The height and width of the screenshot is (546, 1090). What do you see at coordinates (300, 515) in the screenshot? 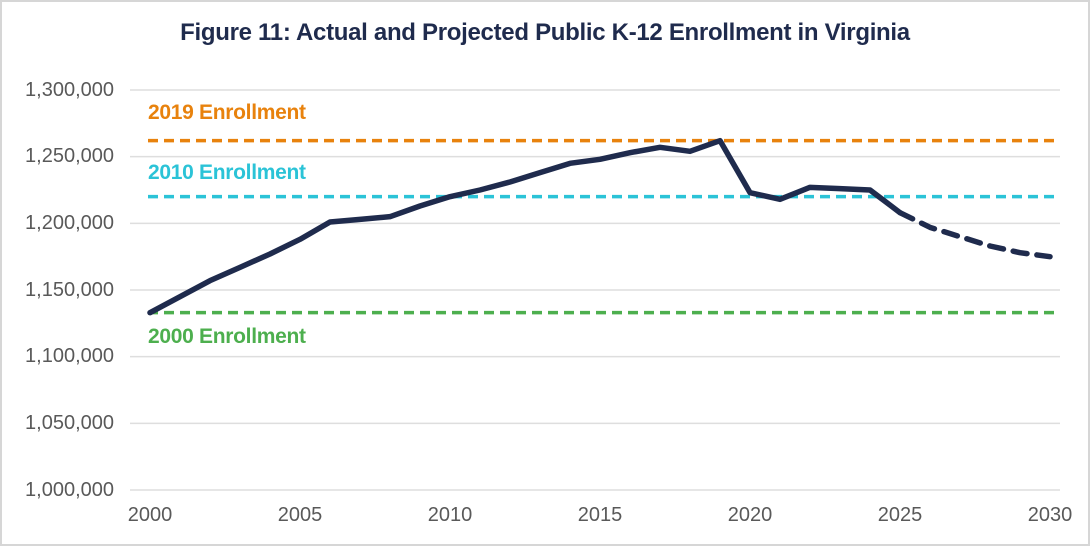
I see `x-axis-tick-label: 2005` at bounding box center [300, 515].